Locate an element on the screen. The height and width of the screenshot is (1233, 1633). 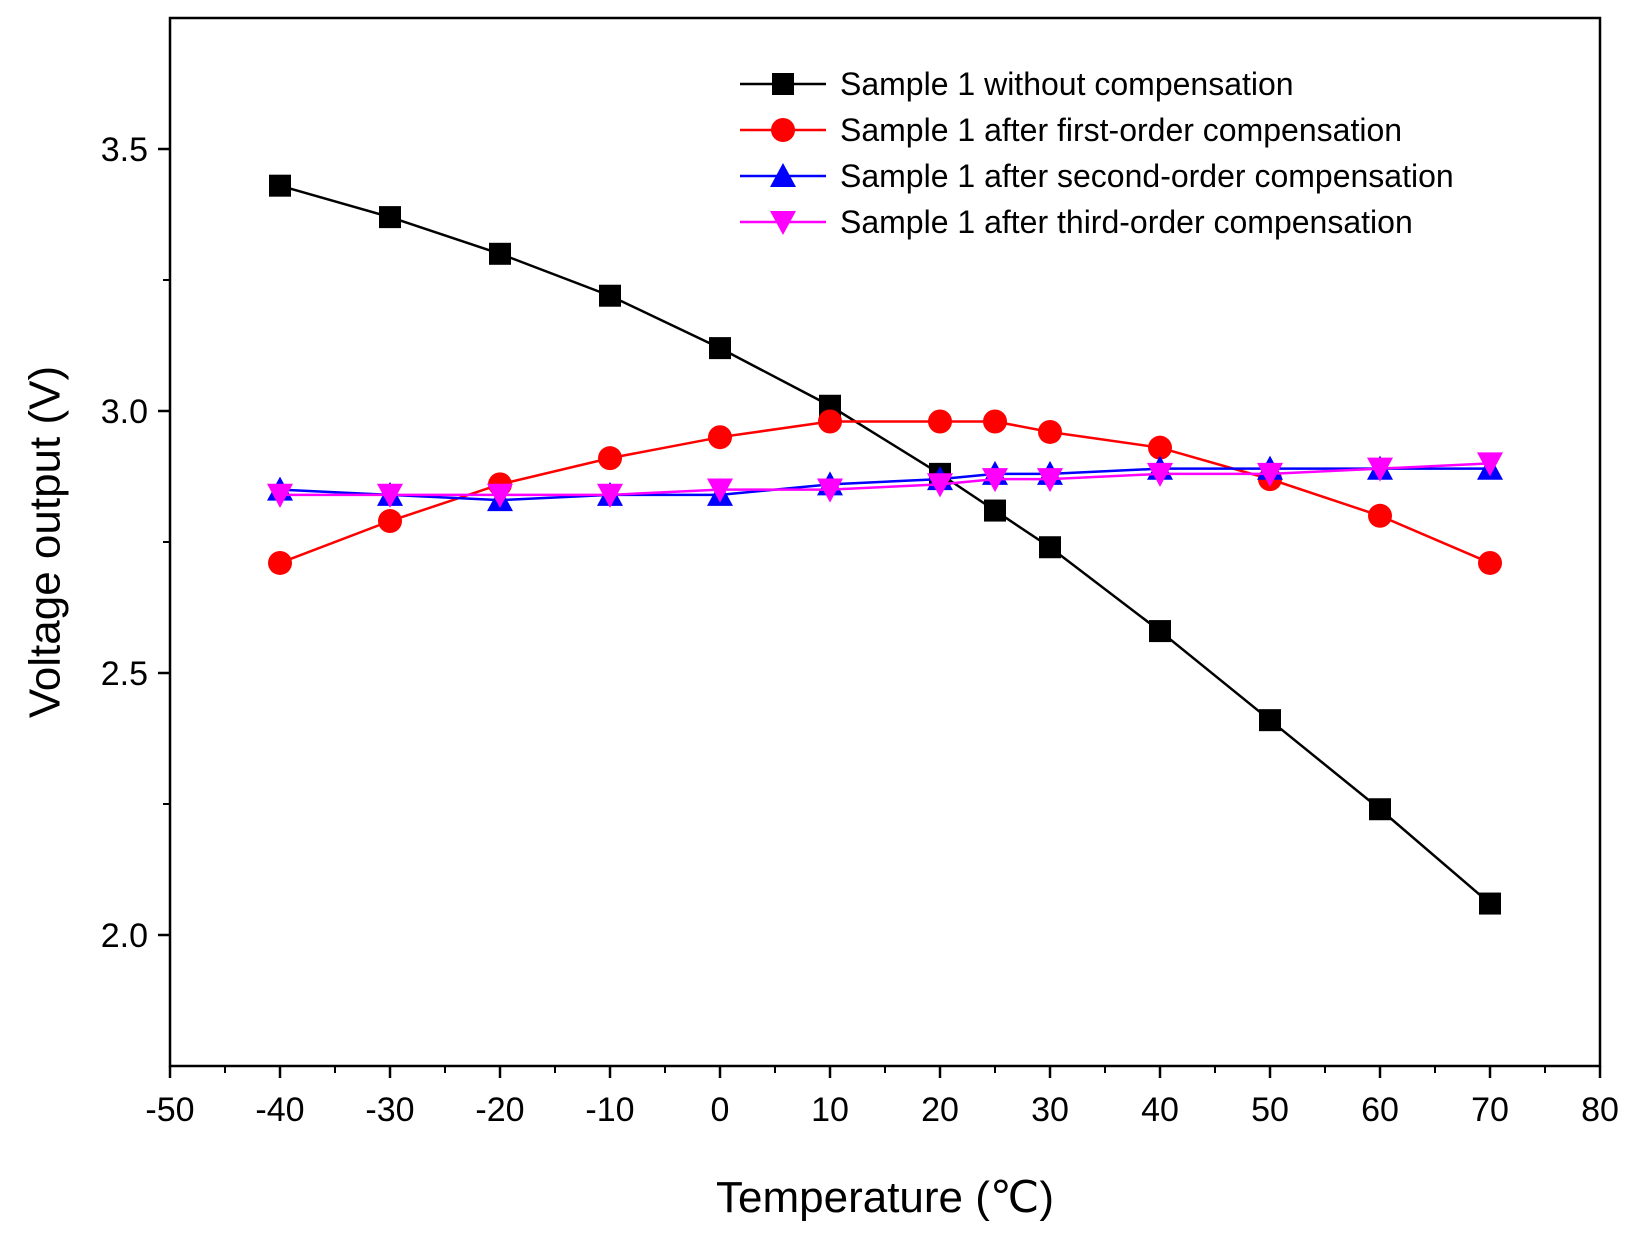
y-tick-label: 2.5 is located at coordinates (124, 674).